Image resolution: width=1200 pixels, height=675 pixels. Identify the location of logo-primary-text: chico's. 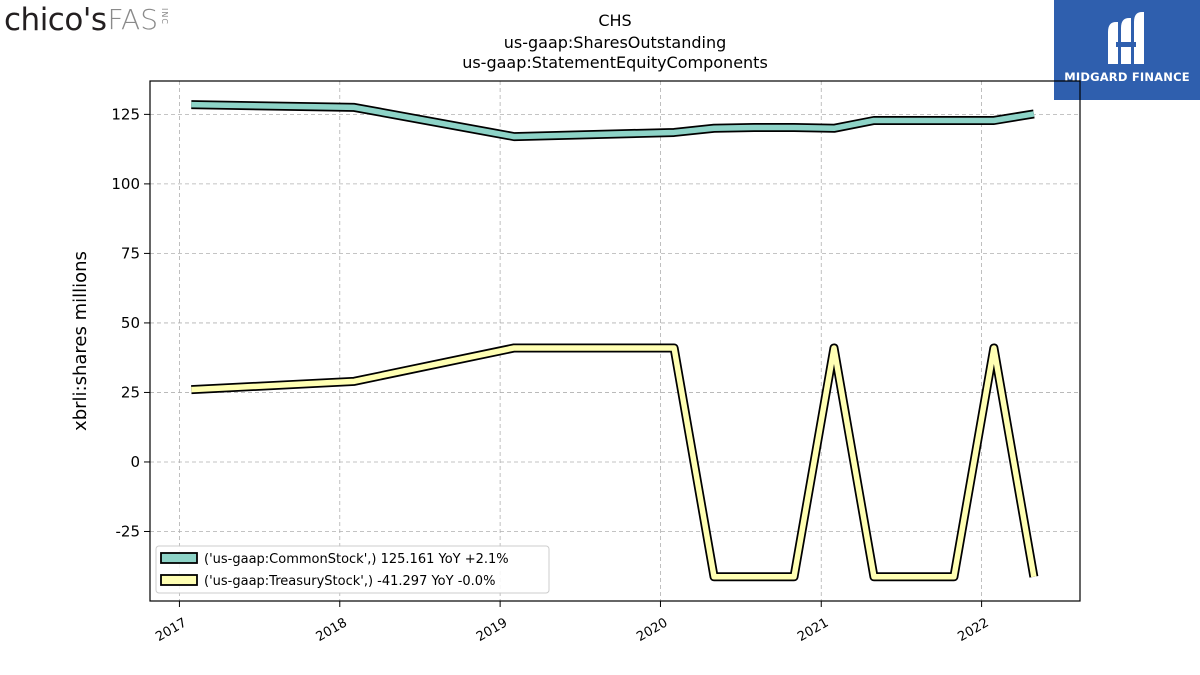
(55, 20).